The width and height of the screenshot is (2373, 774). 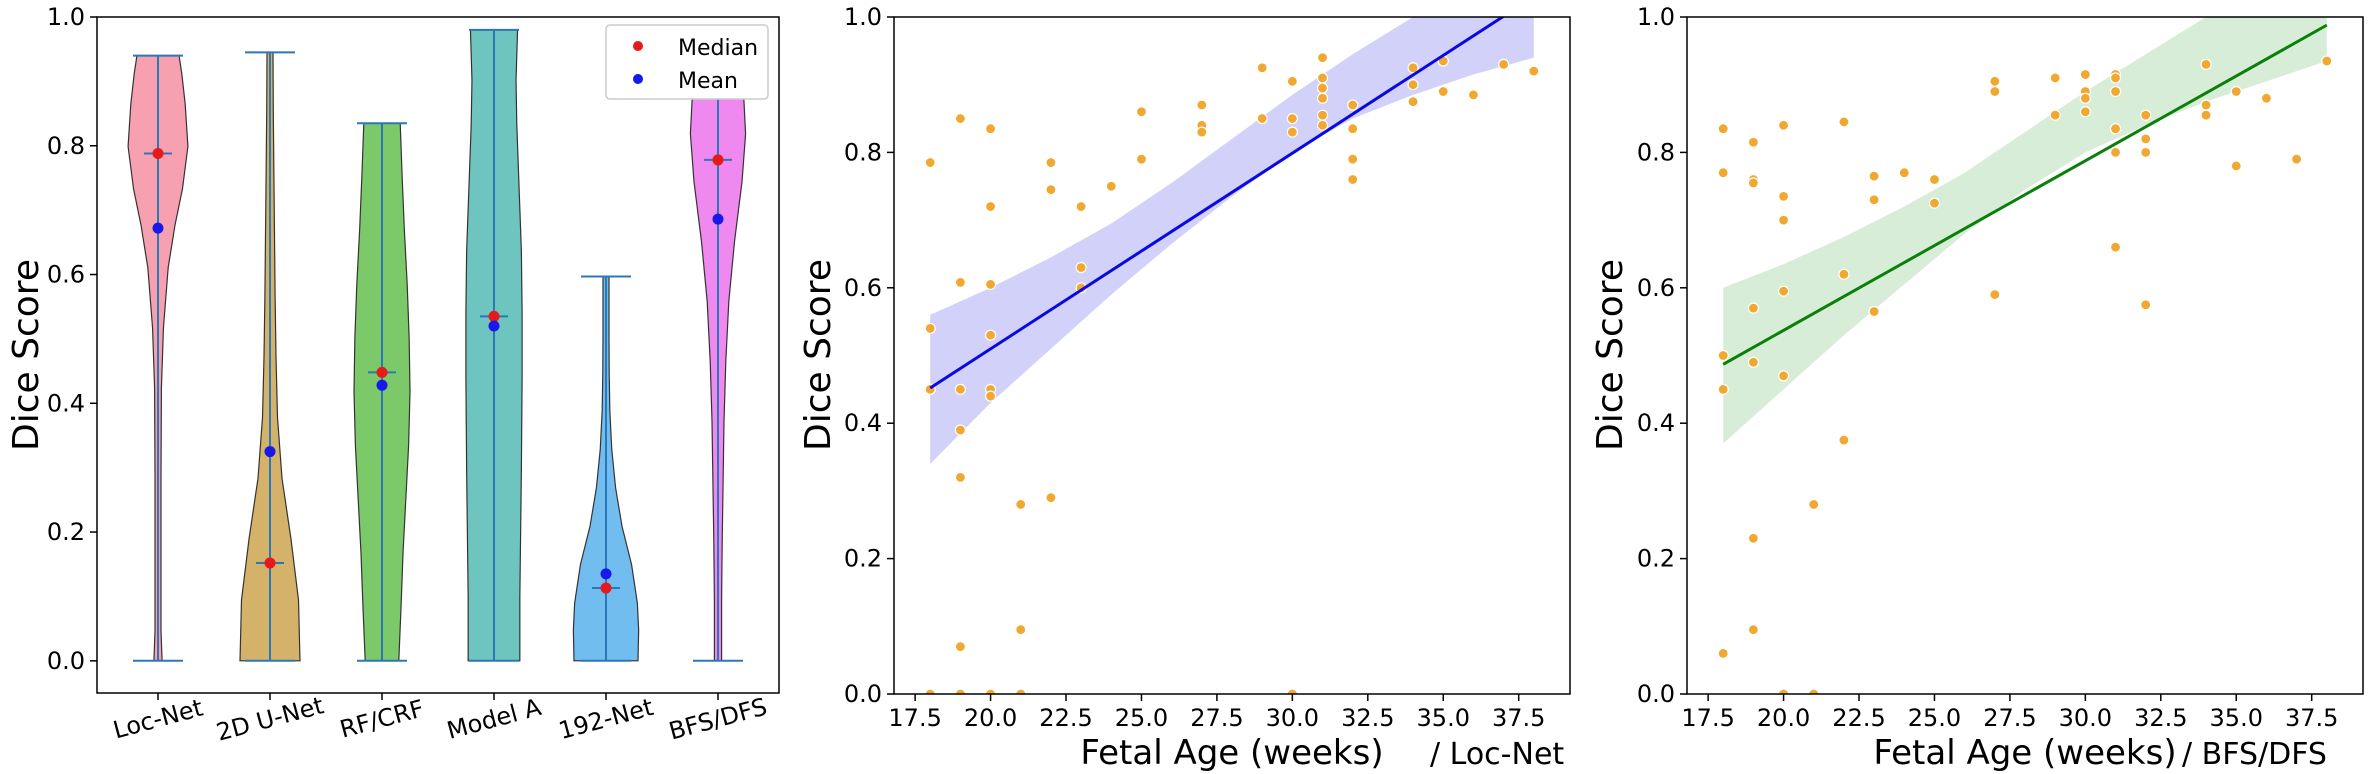 I want to click on y-tick-label: 0.8, so click(x=863, y=152).